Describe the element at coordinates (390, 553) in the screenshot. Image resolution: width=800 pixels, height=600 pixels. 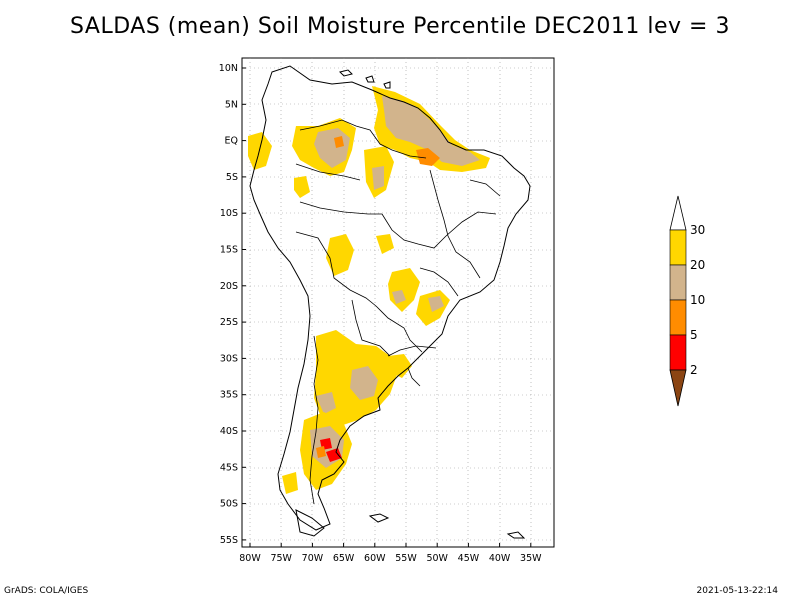
I see `longitude-tick-labels: 80W 75W 70W 65W 60W 55W 50W 45W 40W 35W` at that location.